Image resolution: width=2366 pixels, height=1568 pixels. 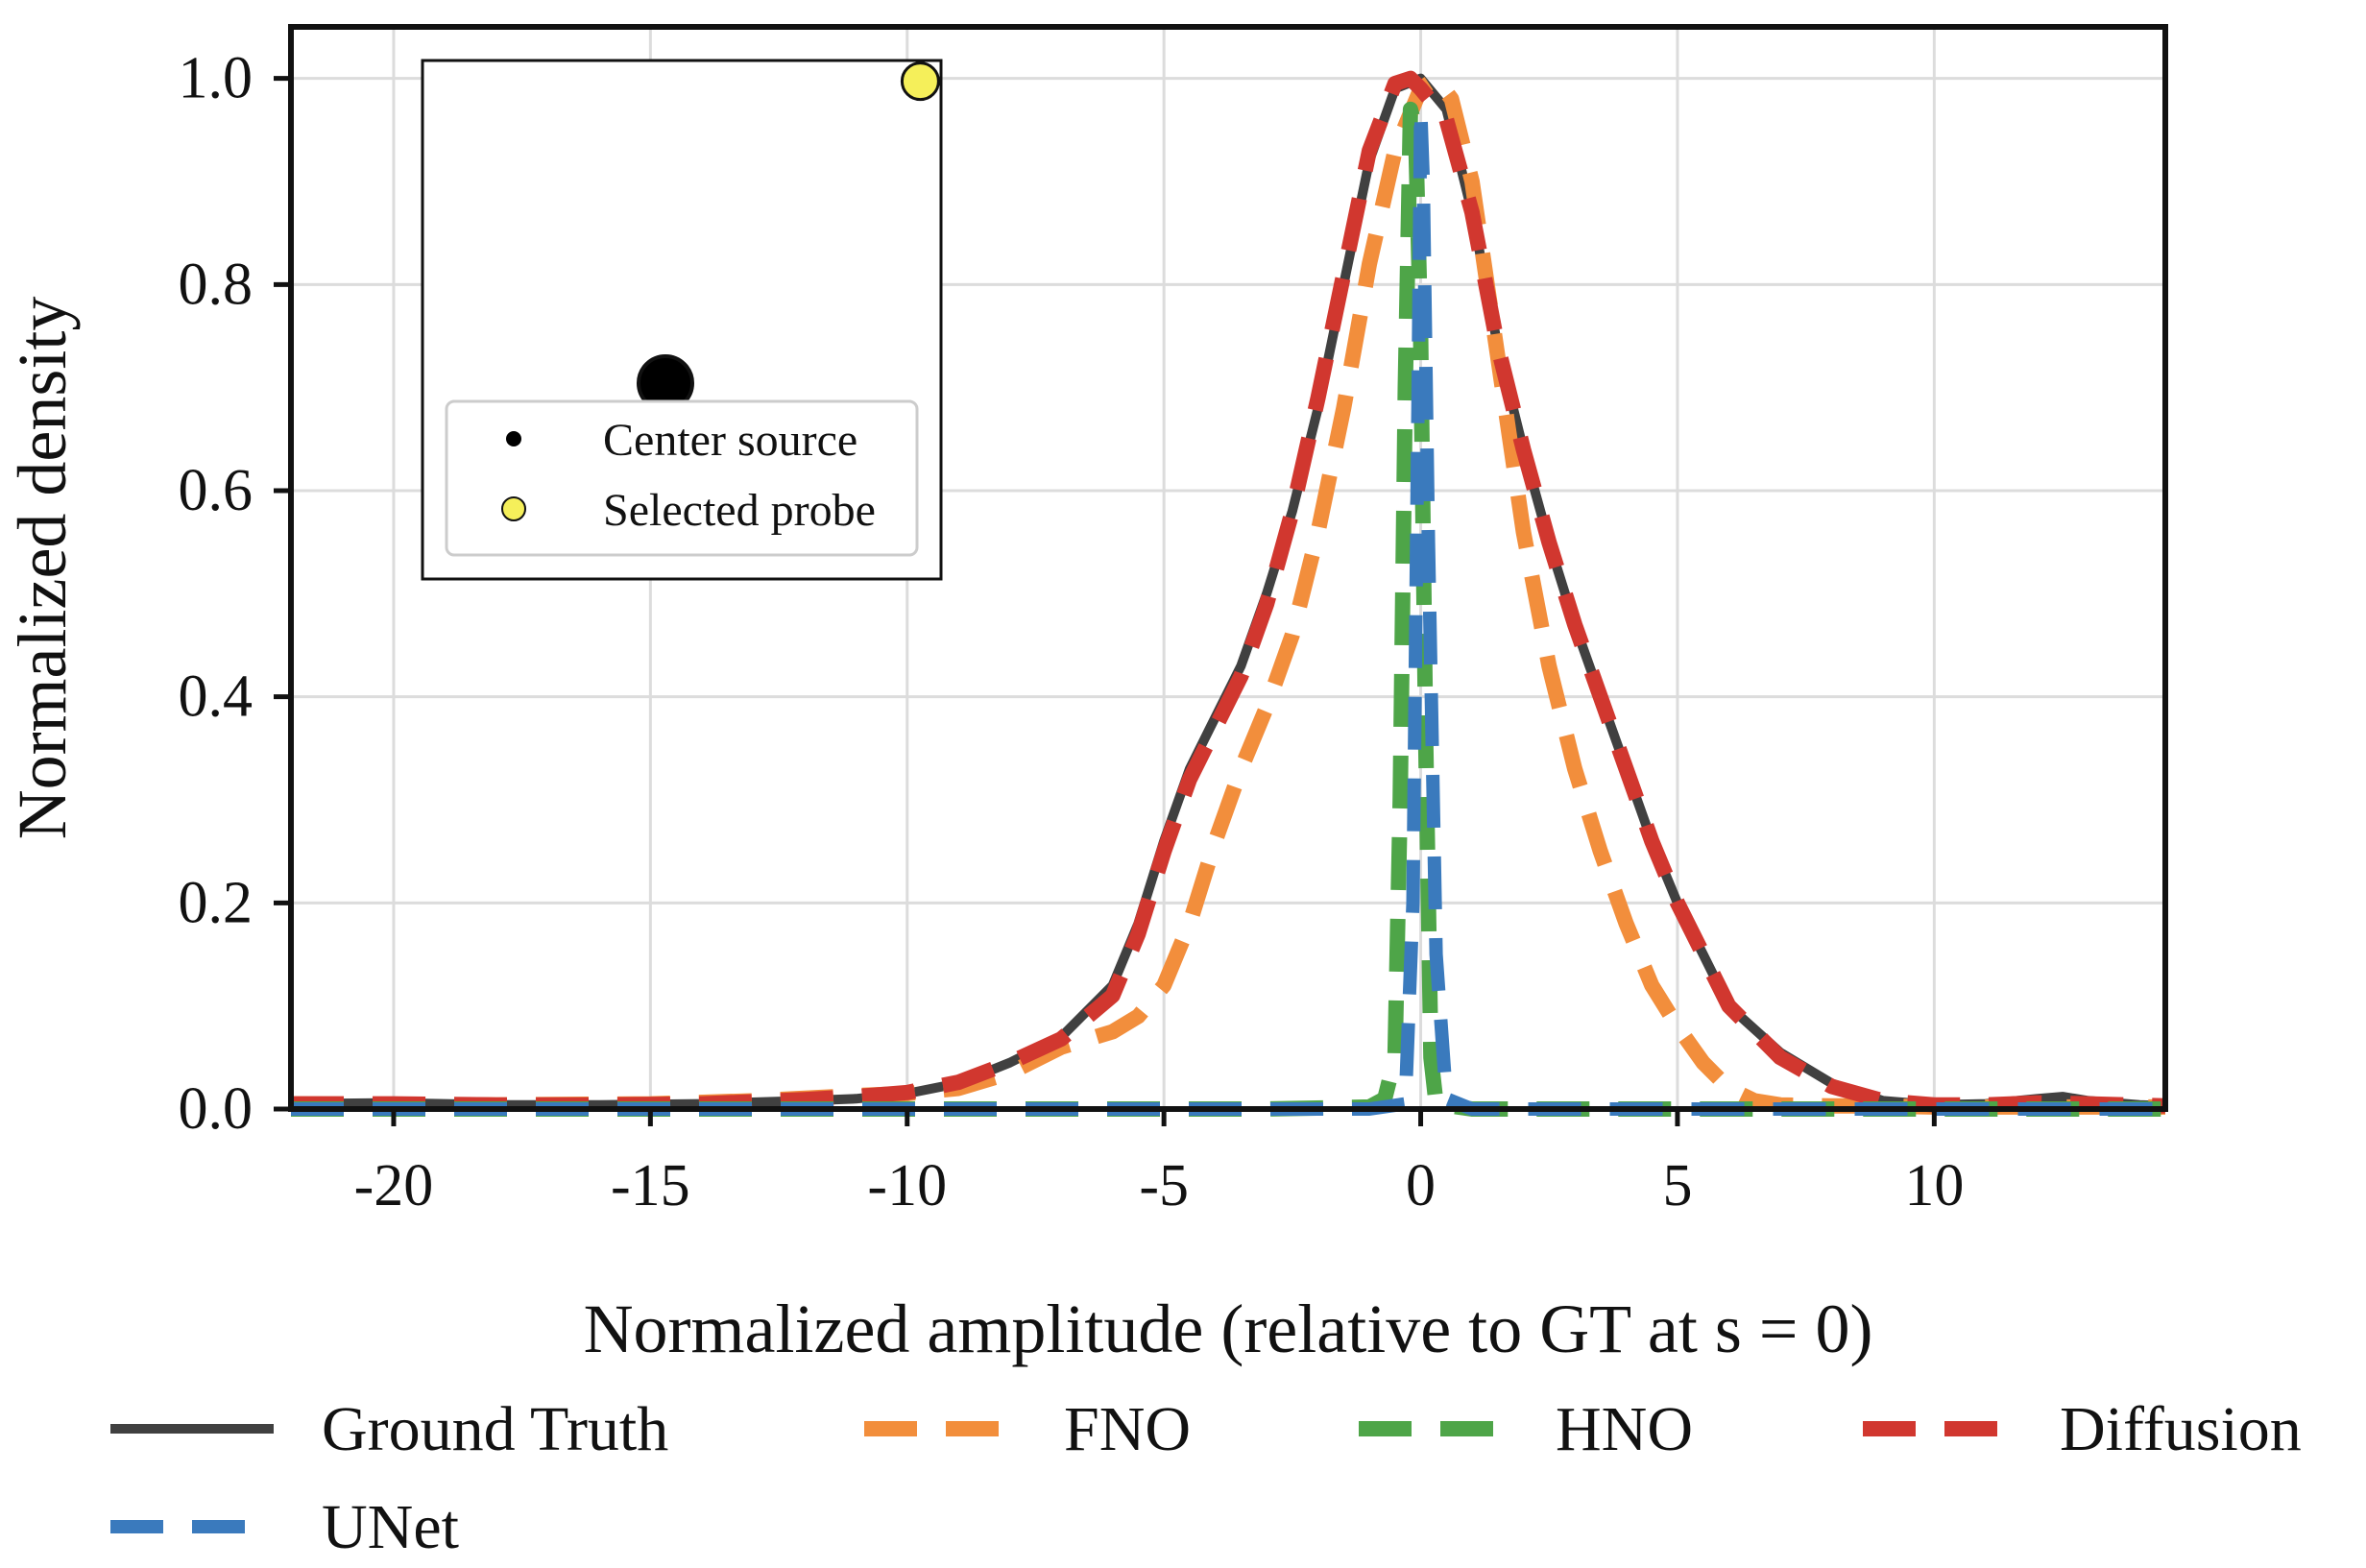 What do you see at coordinates (739, 510) in the screenshot?
I see `inset-legend-label: Selected probe` at bounding box center [739, 510].